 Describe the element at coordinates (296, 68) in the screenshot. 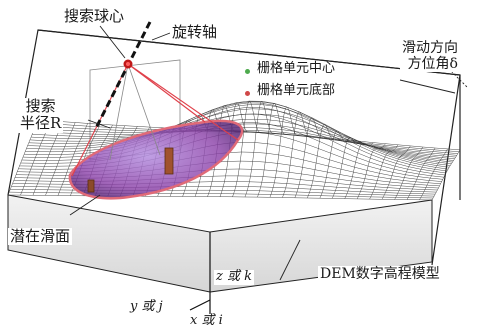

I see `legend-label-center: 栅格单元中心` at that location.